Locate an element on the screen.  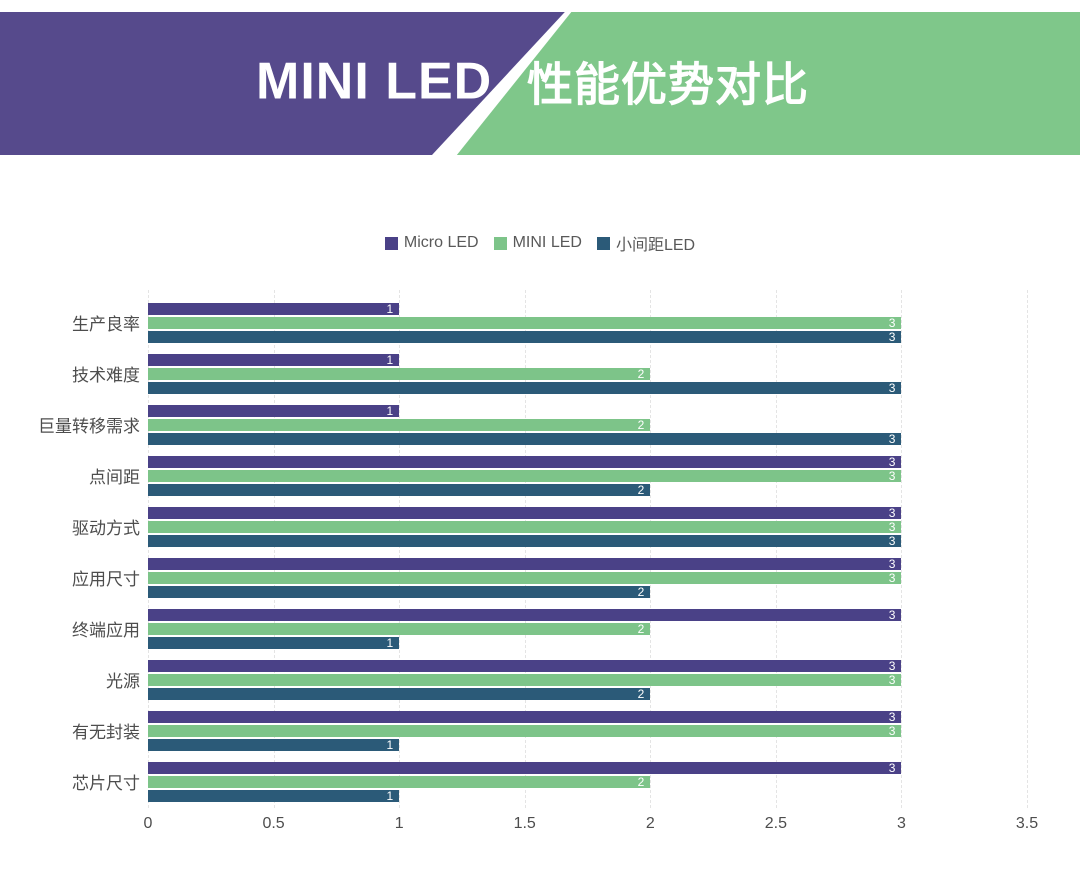
legend-item-micro-led: Micro LED is located at coordinates (431, 243).